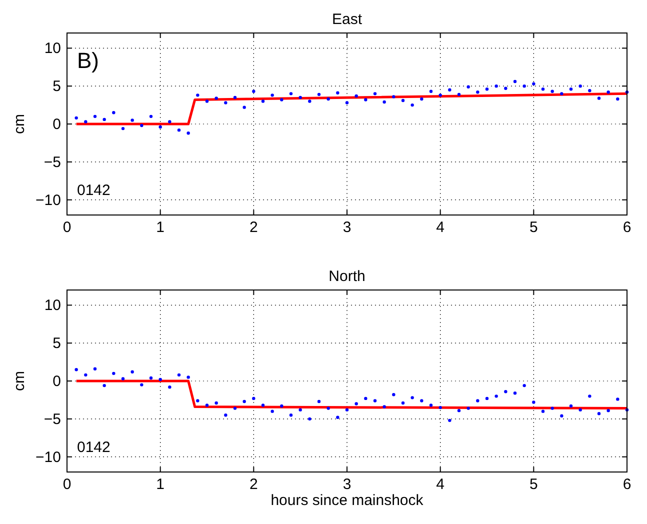 The image size is (647, 524). I want to click on chart-title: North, so click(347, 276).